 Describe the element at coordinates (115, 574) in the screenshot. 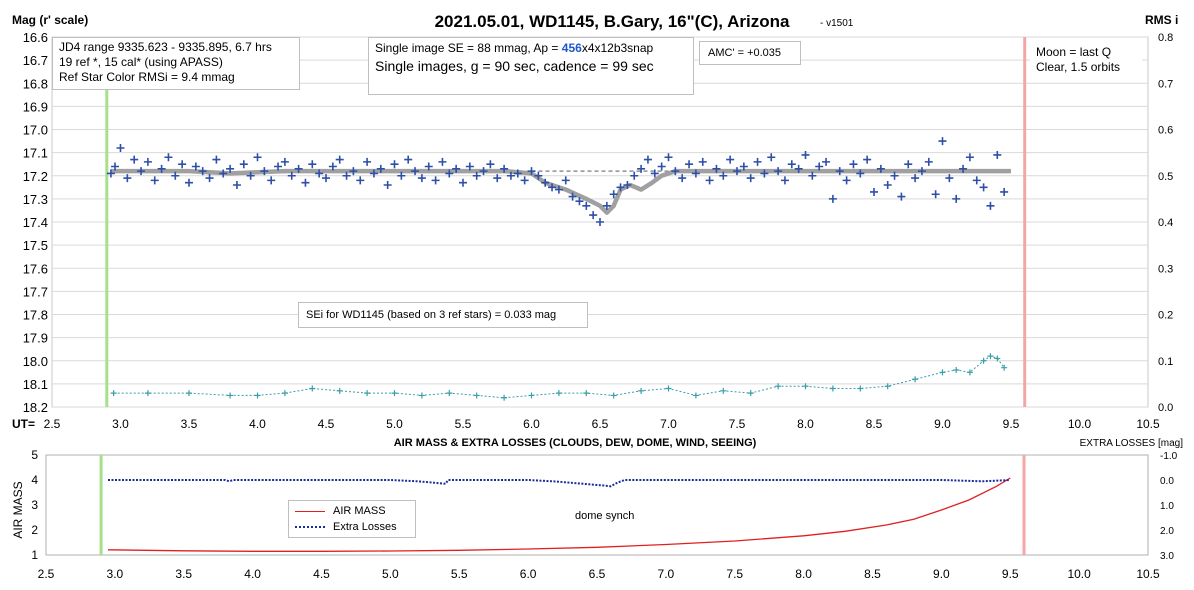

I see `lower-x-tick-label: 3.0` at that location.